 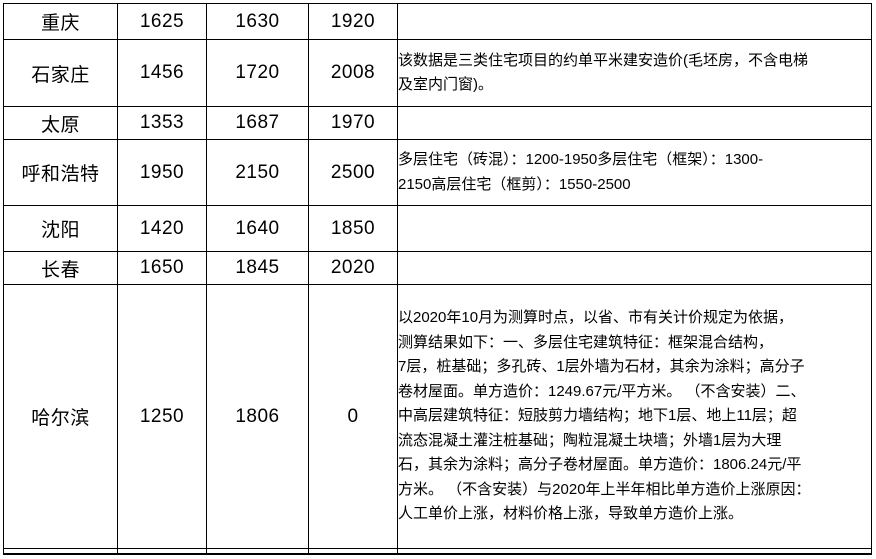 I want to click on table-row: 沈阳 1420 1640 1850, so click(x=437, y=228).